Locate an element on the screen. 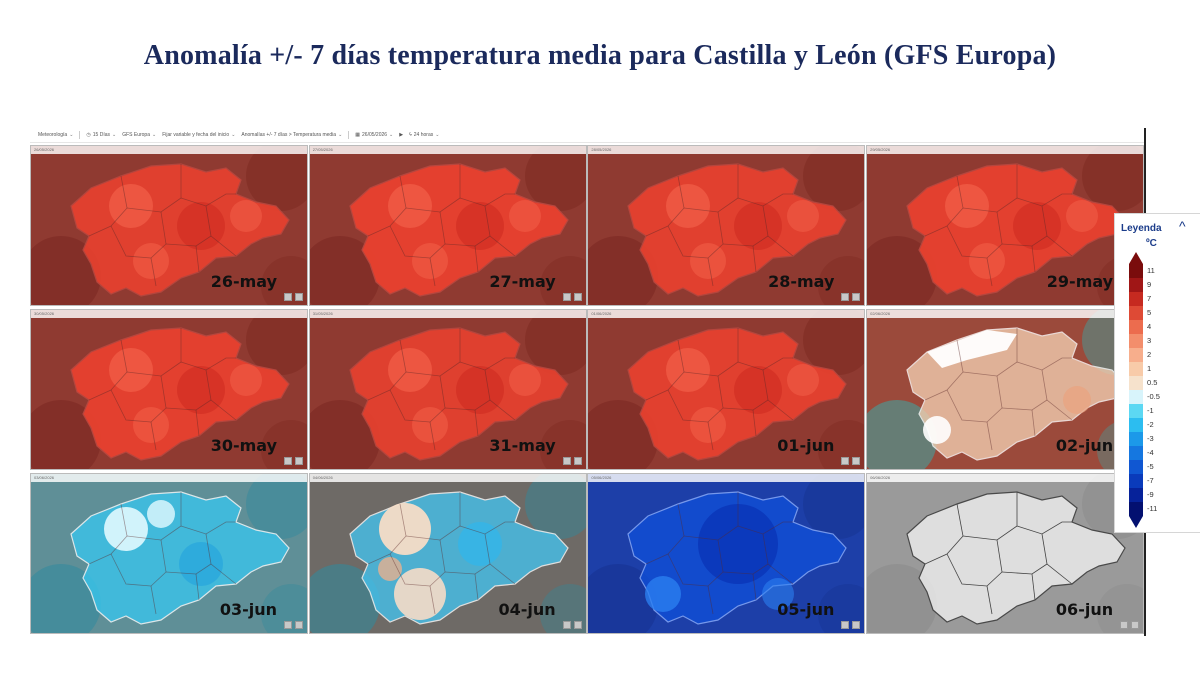 The height and width of the screenshot is (675, 1200). tile-date-label: 04-jun is located at coordinates (527, 609).